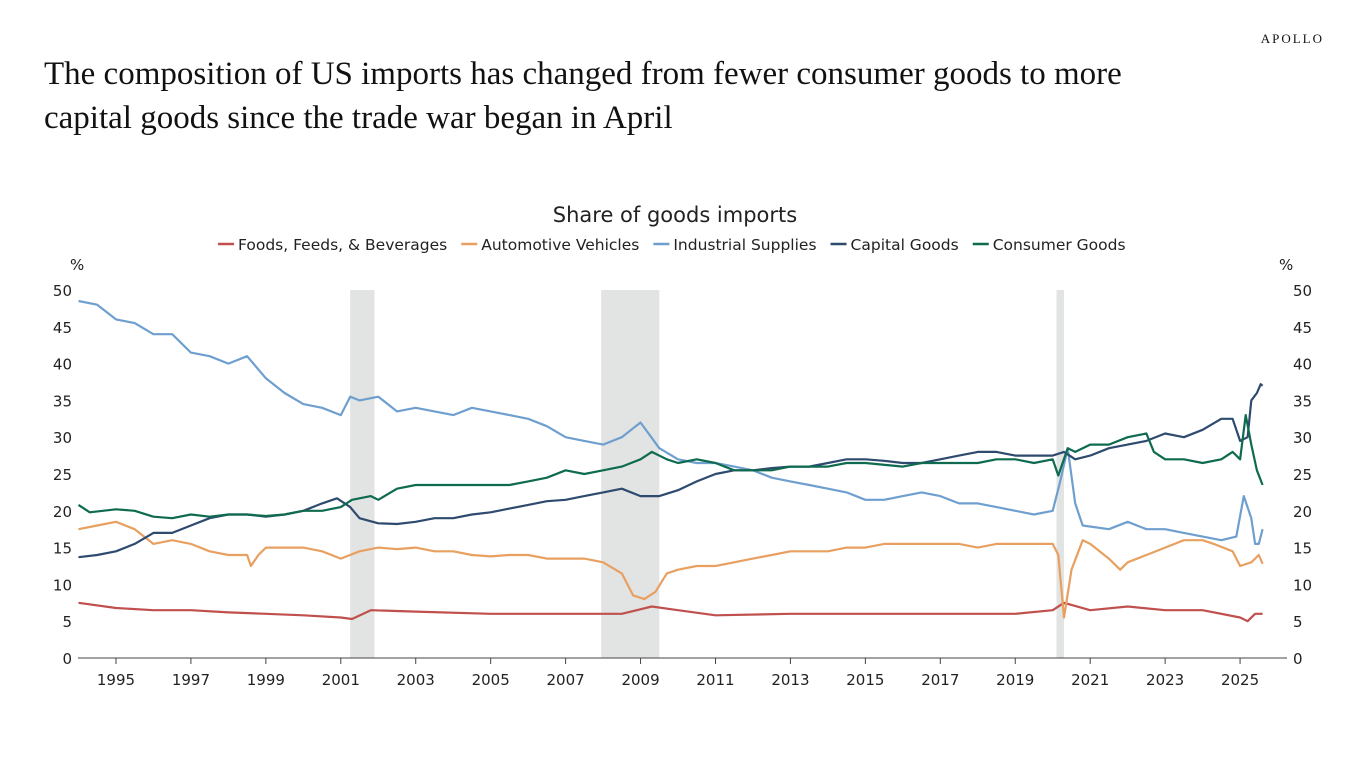 The width and height of the screenshot is (1366, 768). What do you see at coordinates (790, 680) in the screenshot?
I see `x-tick-label: 2013` at bounding box center [790, 680].